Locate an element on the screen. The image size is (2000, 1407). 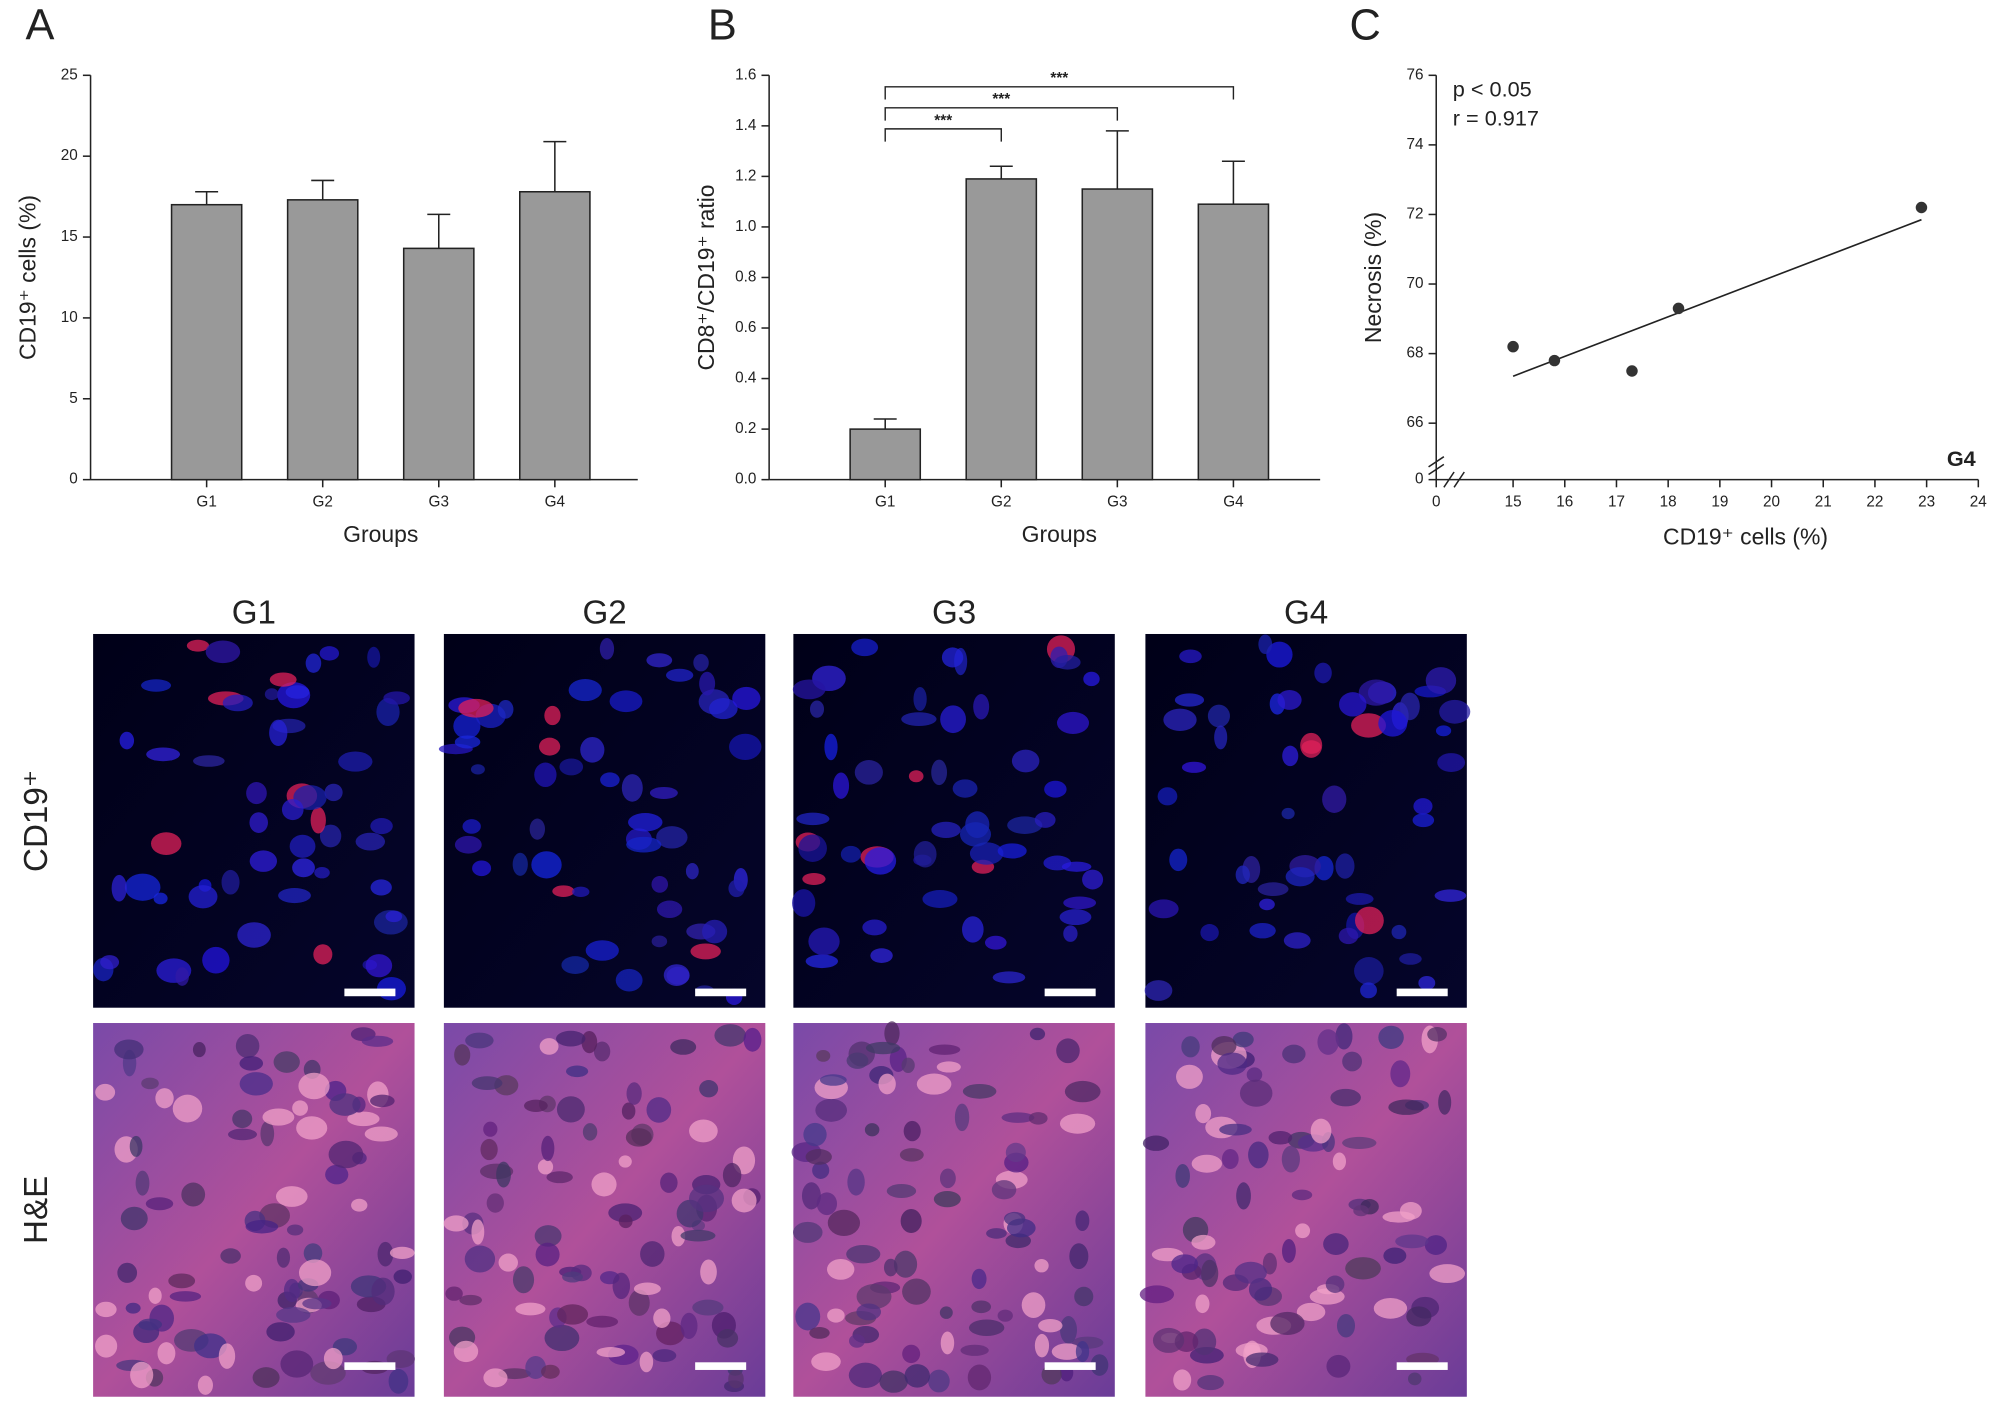
x-tick-label: 21 is located at coordinates (1823, 502).